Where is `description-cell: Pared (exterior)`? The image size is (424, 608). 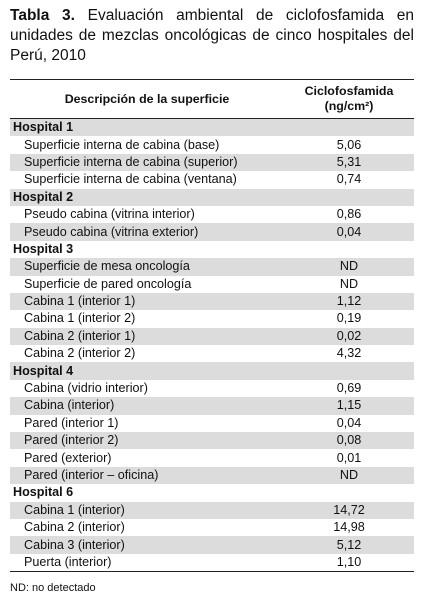 description-cell: Pared (exterior) is located at coordinates (68, 457).